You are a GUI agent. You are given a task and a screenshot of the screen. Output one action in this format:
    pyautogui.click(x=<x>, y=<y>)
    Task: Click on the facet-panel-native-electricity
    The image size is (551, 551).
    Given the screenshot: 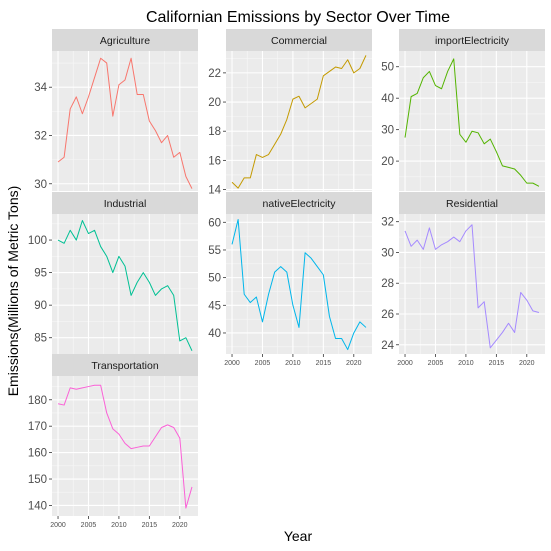 What is the action you would take?
    pyautogui.click(x=299, y=284)
    